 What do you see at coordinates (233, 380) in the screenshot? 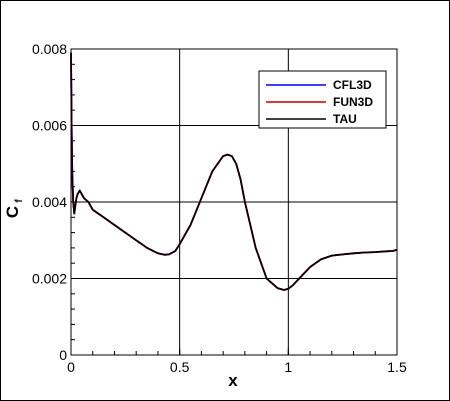
I see `x-axis-label: x` at bounding box center [233, 380].